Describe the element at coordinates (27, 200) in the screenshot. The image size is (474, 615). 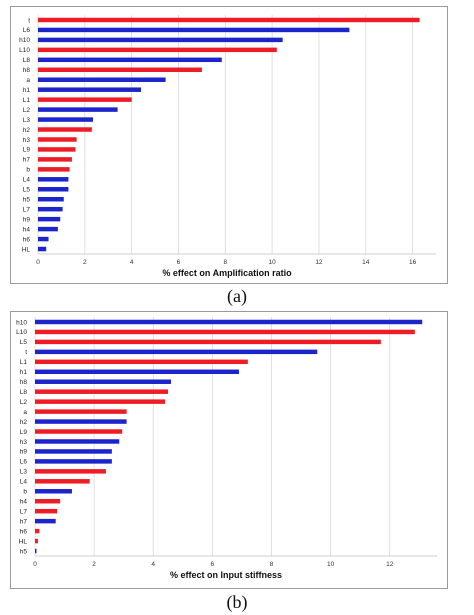
I see `category-label-h5: h5` at that location.